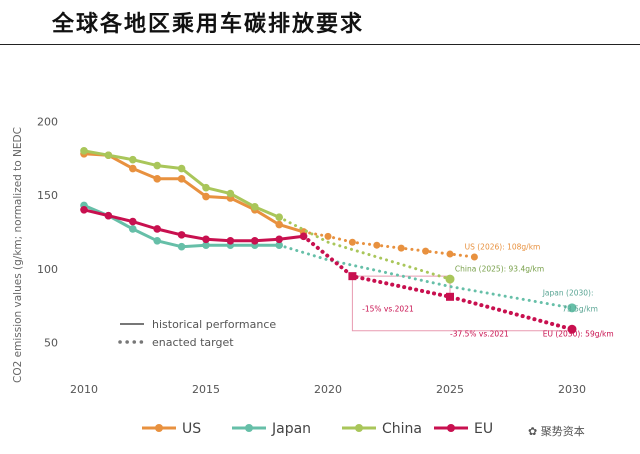 This screenshot has height=454, width=640. I want to click on eu-legend-marker, so click(451, 428).